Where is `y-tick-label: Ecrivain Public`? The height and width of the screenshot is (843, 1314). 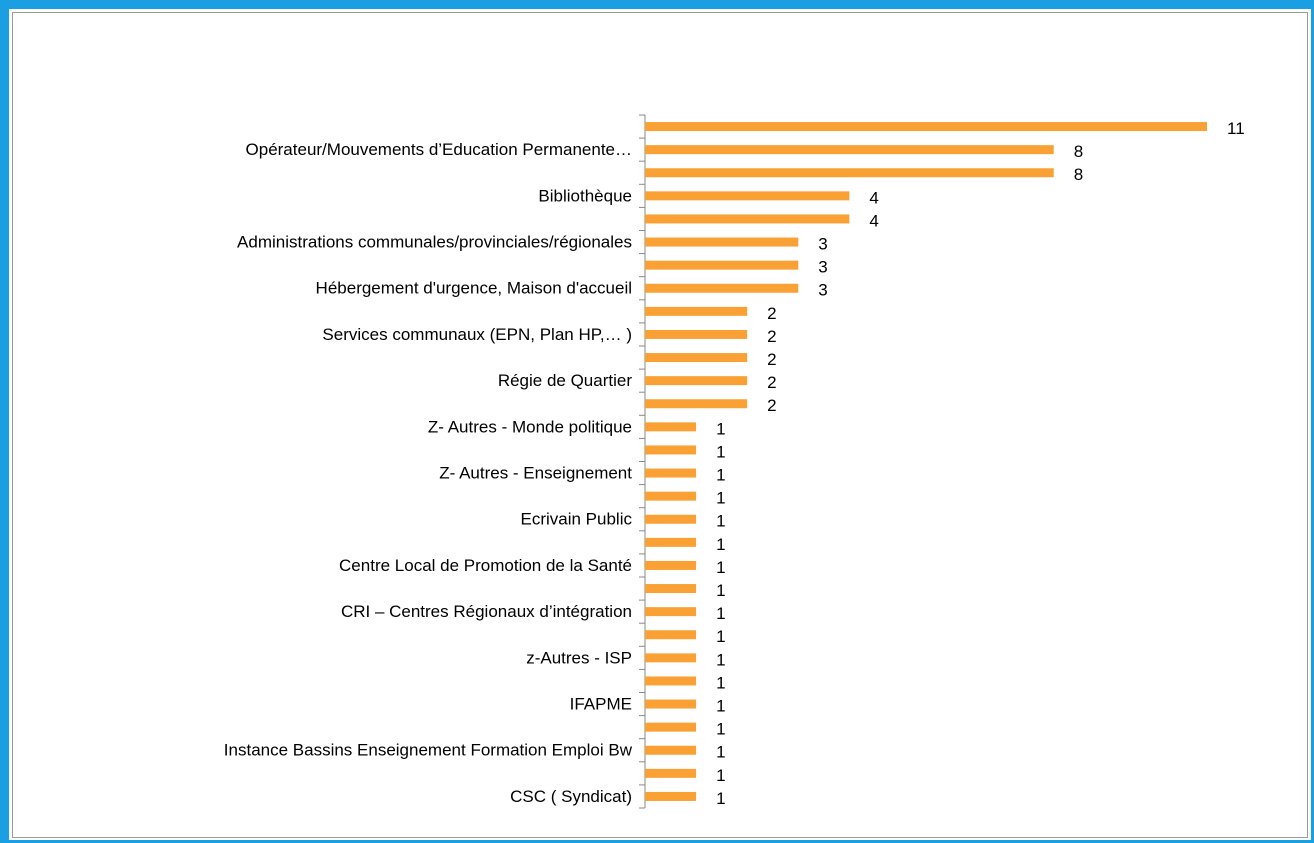 y-tick-label: Ecrivain Public is located at coordinates (577, 519).